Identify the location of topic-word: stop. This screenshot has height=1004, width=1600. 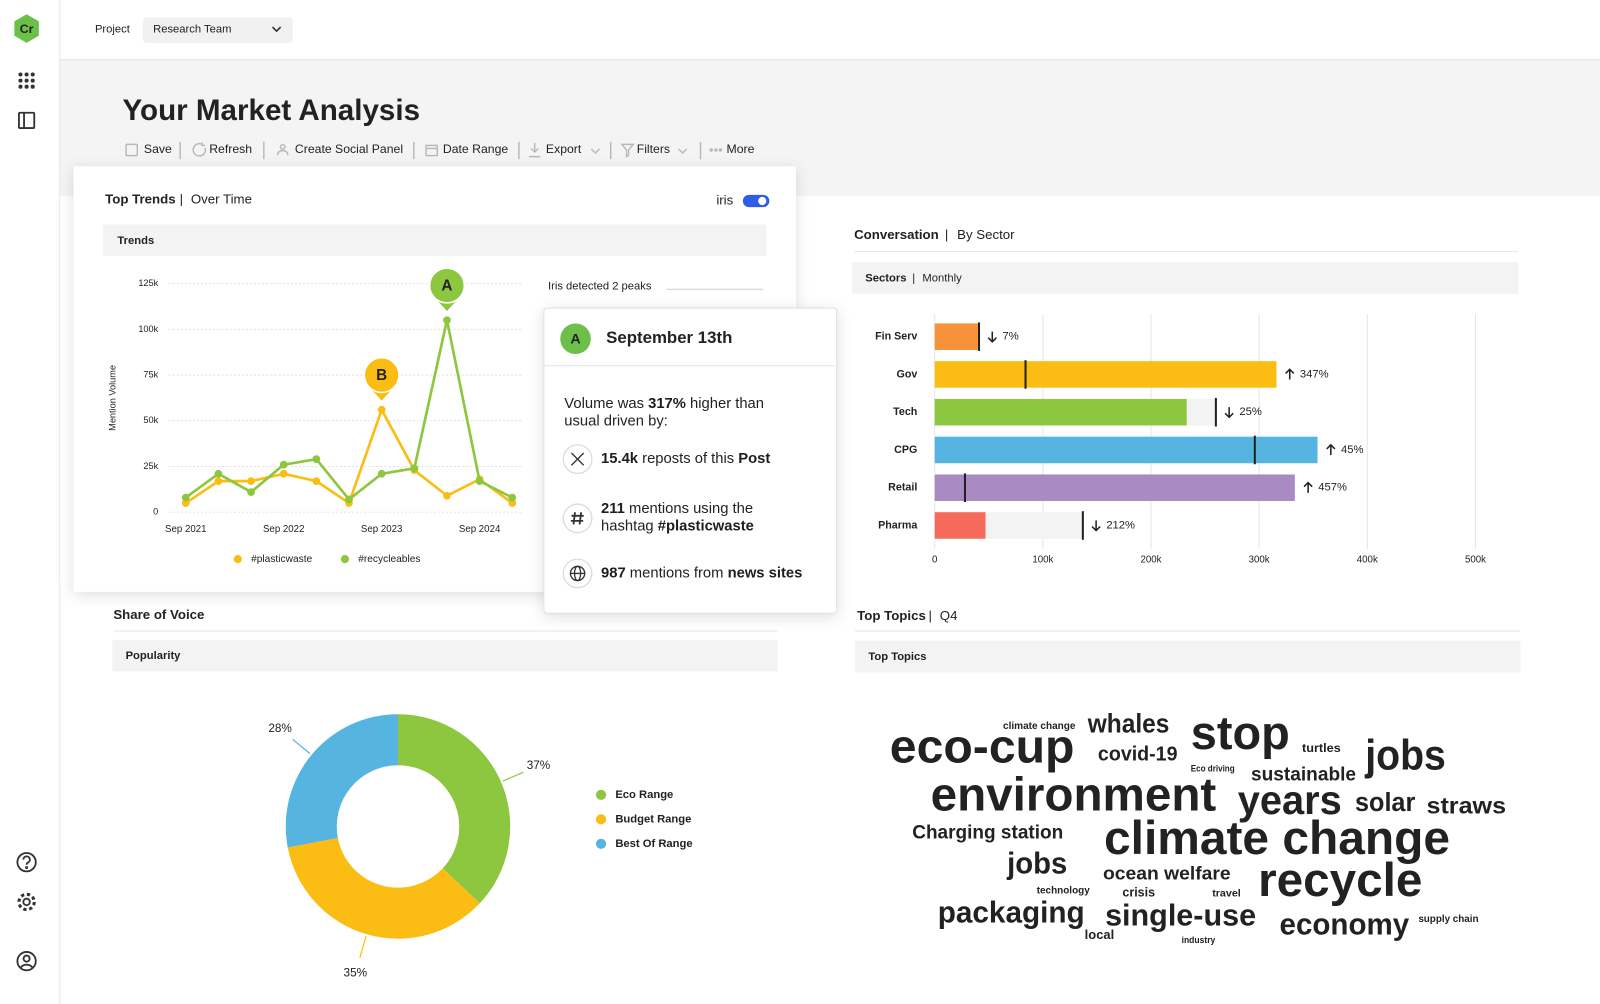
(1240, 733).